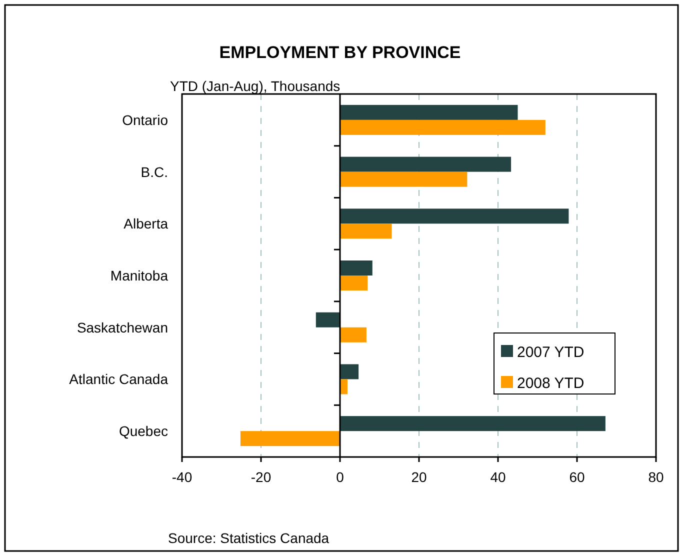 This screenshot has width=683, height=556. Describe the element at coordinates (340, 477) in the screenshot. I see `x-tick-label: 0` at that location.